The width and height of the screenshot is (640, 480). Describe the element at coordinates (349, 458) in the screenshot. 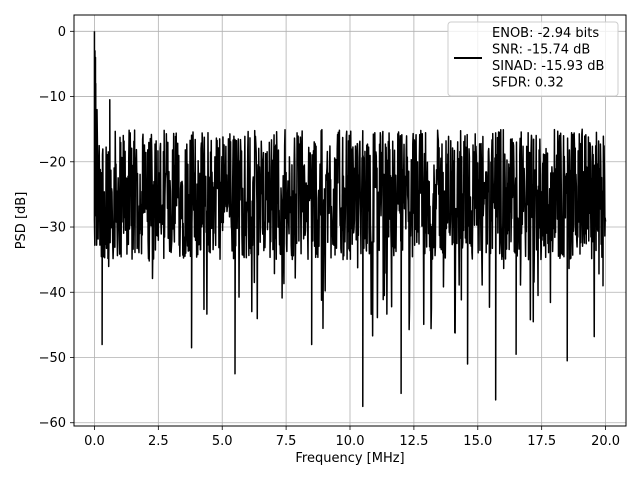

I see `x-axis-label: Frequency [MHz]` at that location.